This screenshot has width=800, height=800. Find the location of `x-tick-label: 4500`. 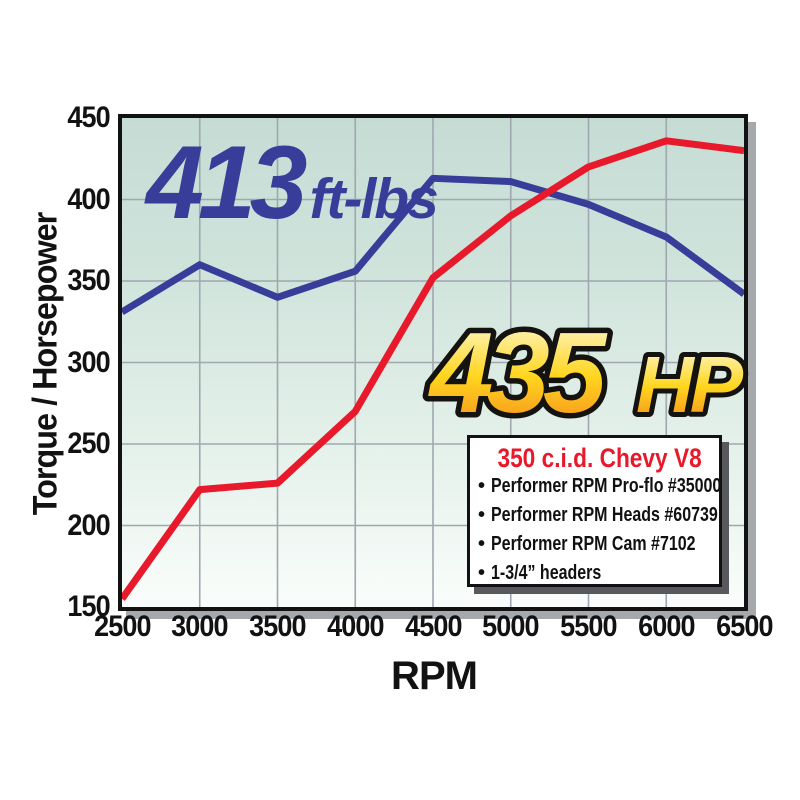

x-tick-label: 4500 is located at coordinates (433, 627).